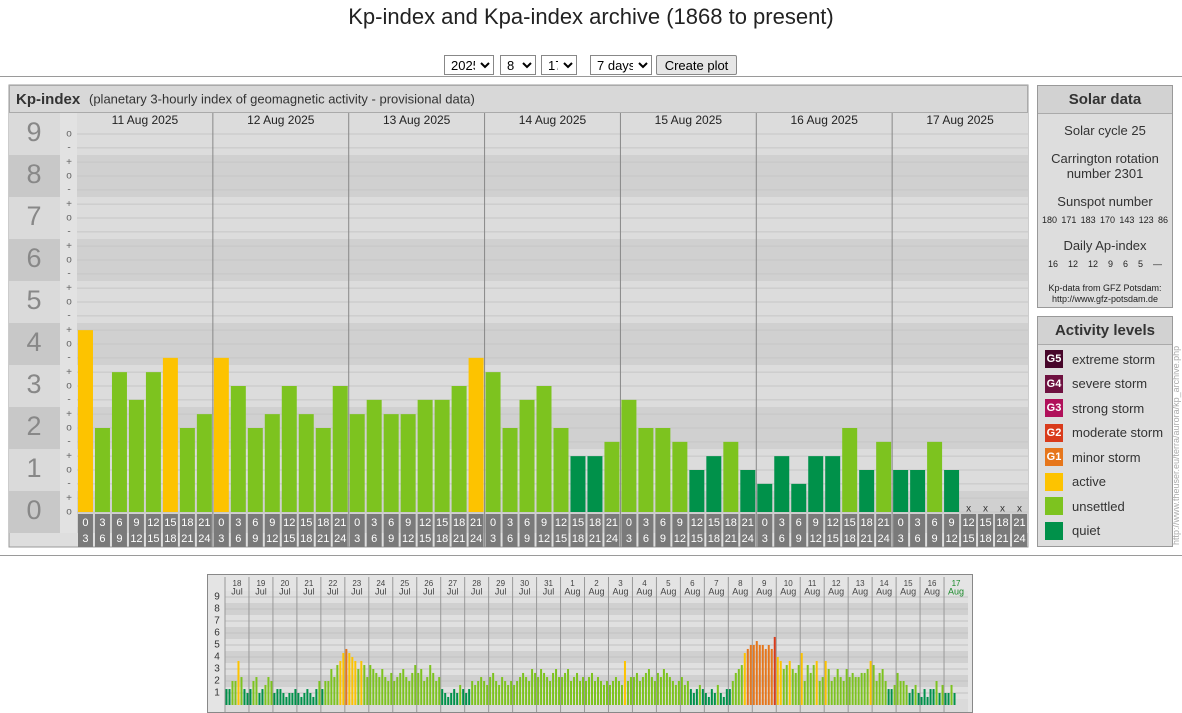 The height and width of the screenshot is (713, 1182). I want to click on legend-label: moderate storm, so click(1118, 433).